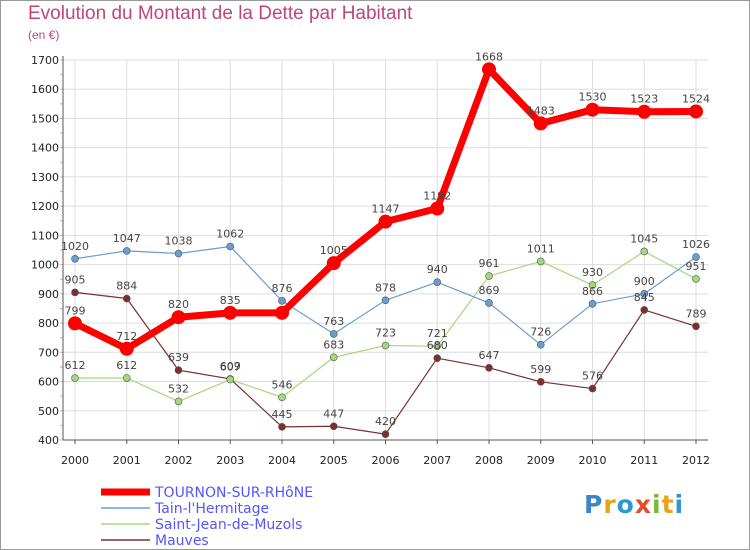 This screenshot has height=550, width=750. I want to click on data-label: 1020, so click(75, 246).